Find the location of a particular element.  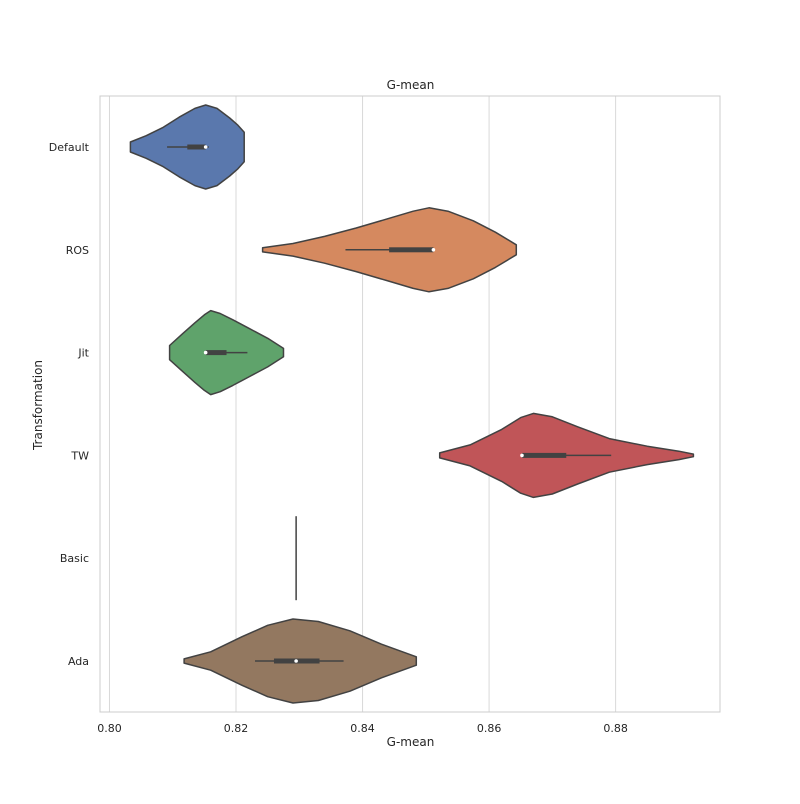

x-tick-label: 0.82 is located at coordinates (236, 728).